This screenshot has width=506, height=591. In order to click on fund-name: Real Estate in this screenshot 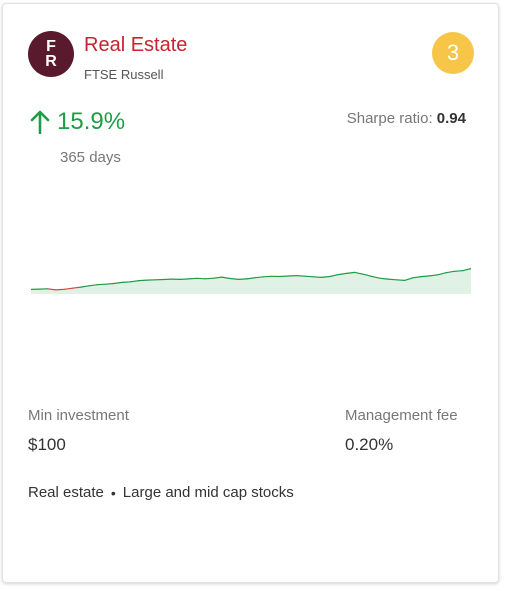, I will do `click(136, 45)`.